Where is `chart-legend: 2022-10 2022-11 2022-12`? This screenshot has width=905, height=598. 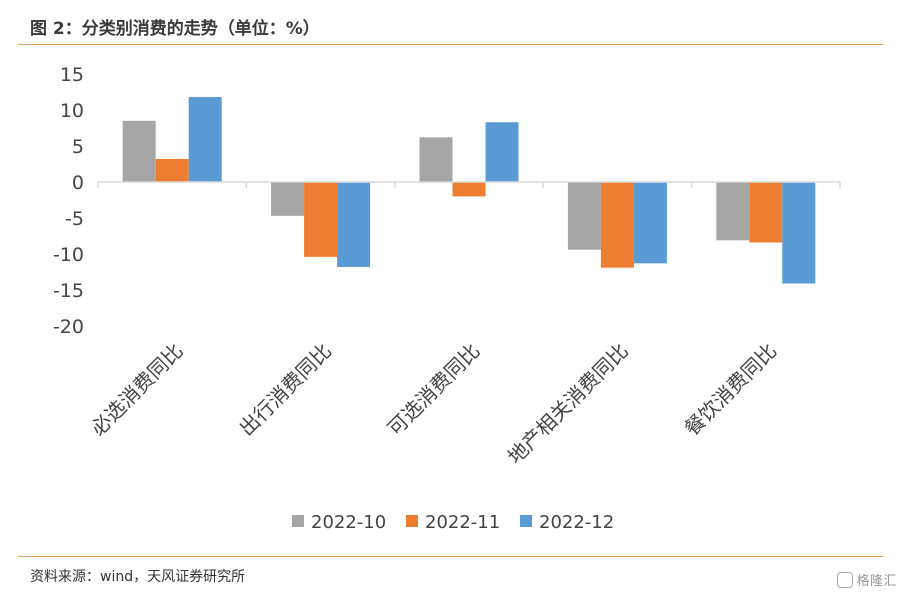 chart-legend: 2022-10 2022-11 2022-12 is located at coordinates (453, 522).